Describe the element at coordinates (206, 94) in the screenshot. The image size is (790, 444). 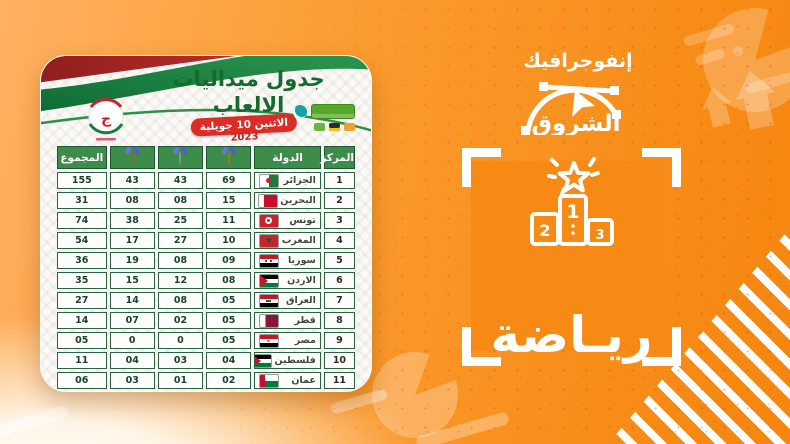
I see `card-header-ribbons` at that location.